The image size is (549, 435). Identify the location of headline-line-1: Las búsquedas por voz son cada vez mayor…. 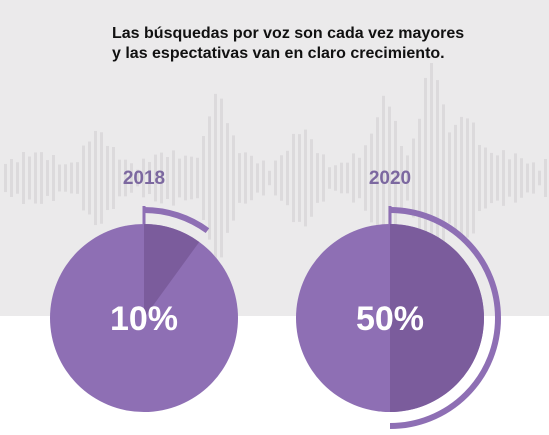
(288, 33).